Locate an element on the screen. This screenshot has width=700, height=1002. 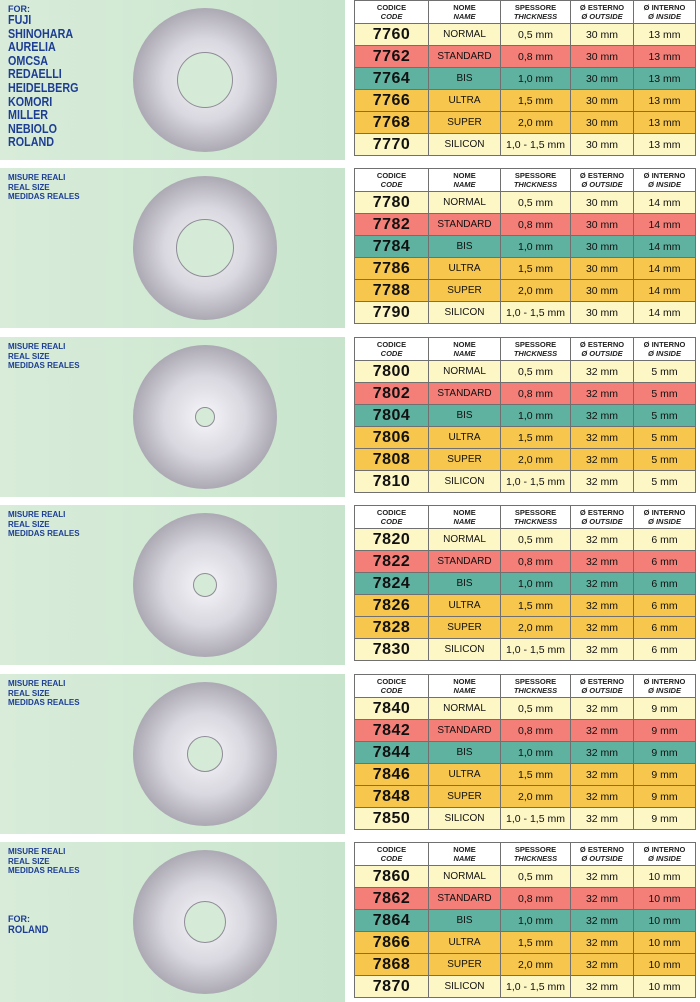
inside-diameter: 5 mm is located at coordinates (664, 415).